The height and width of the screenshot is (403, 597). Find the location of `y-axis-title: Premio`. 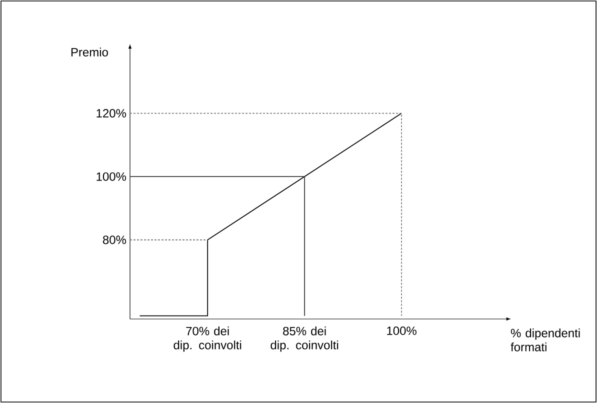

y-axis-title: Premio is located at coordinates (89, 52).